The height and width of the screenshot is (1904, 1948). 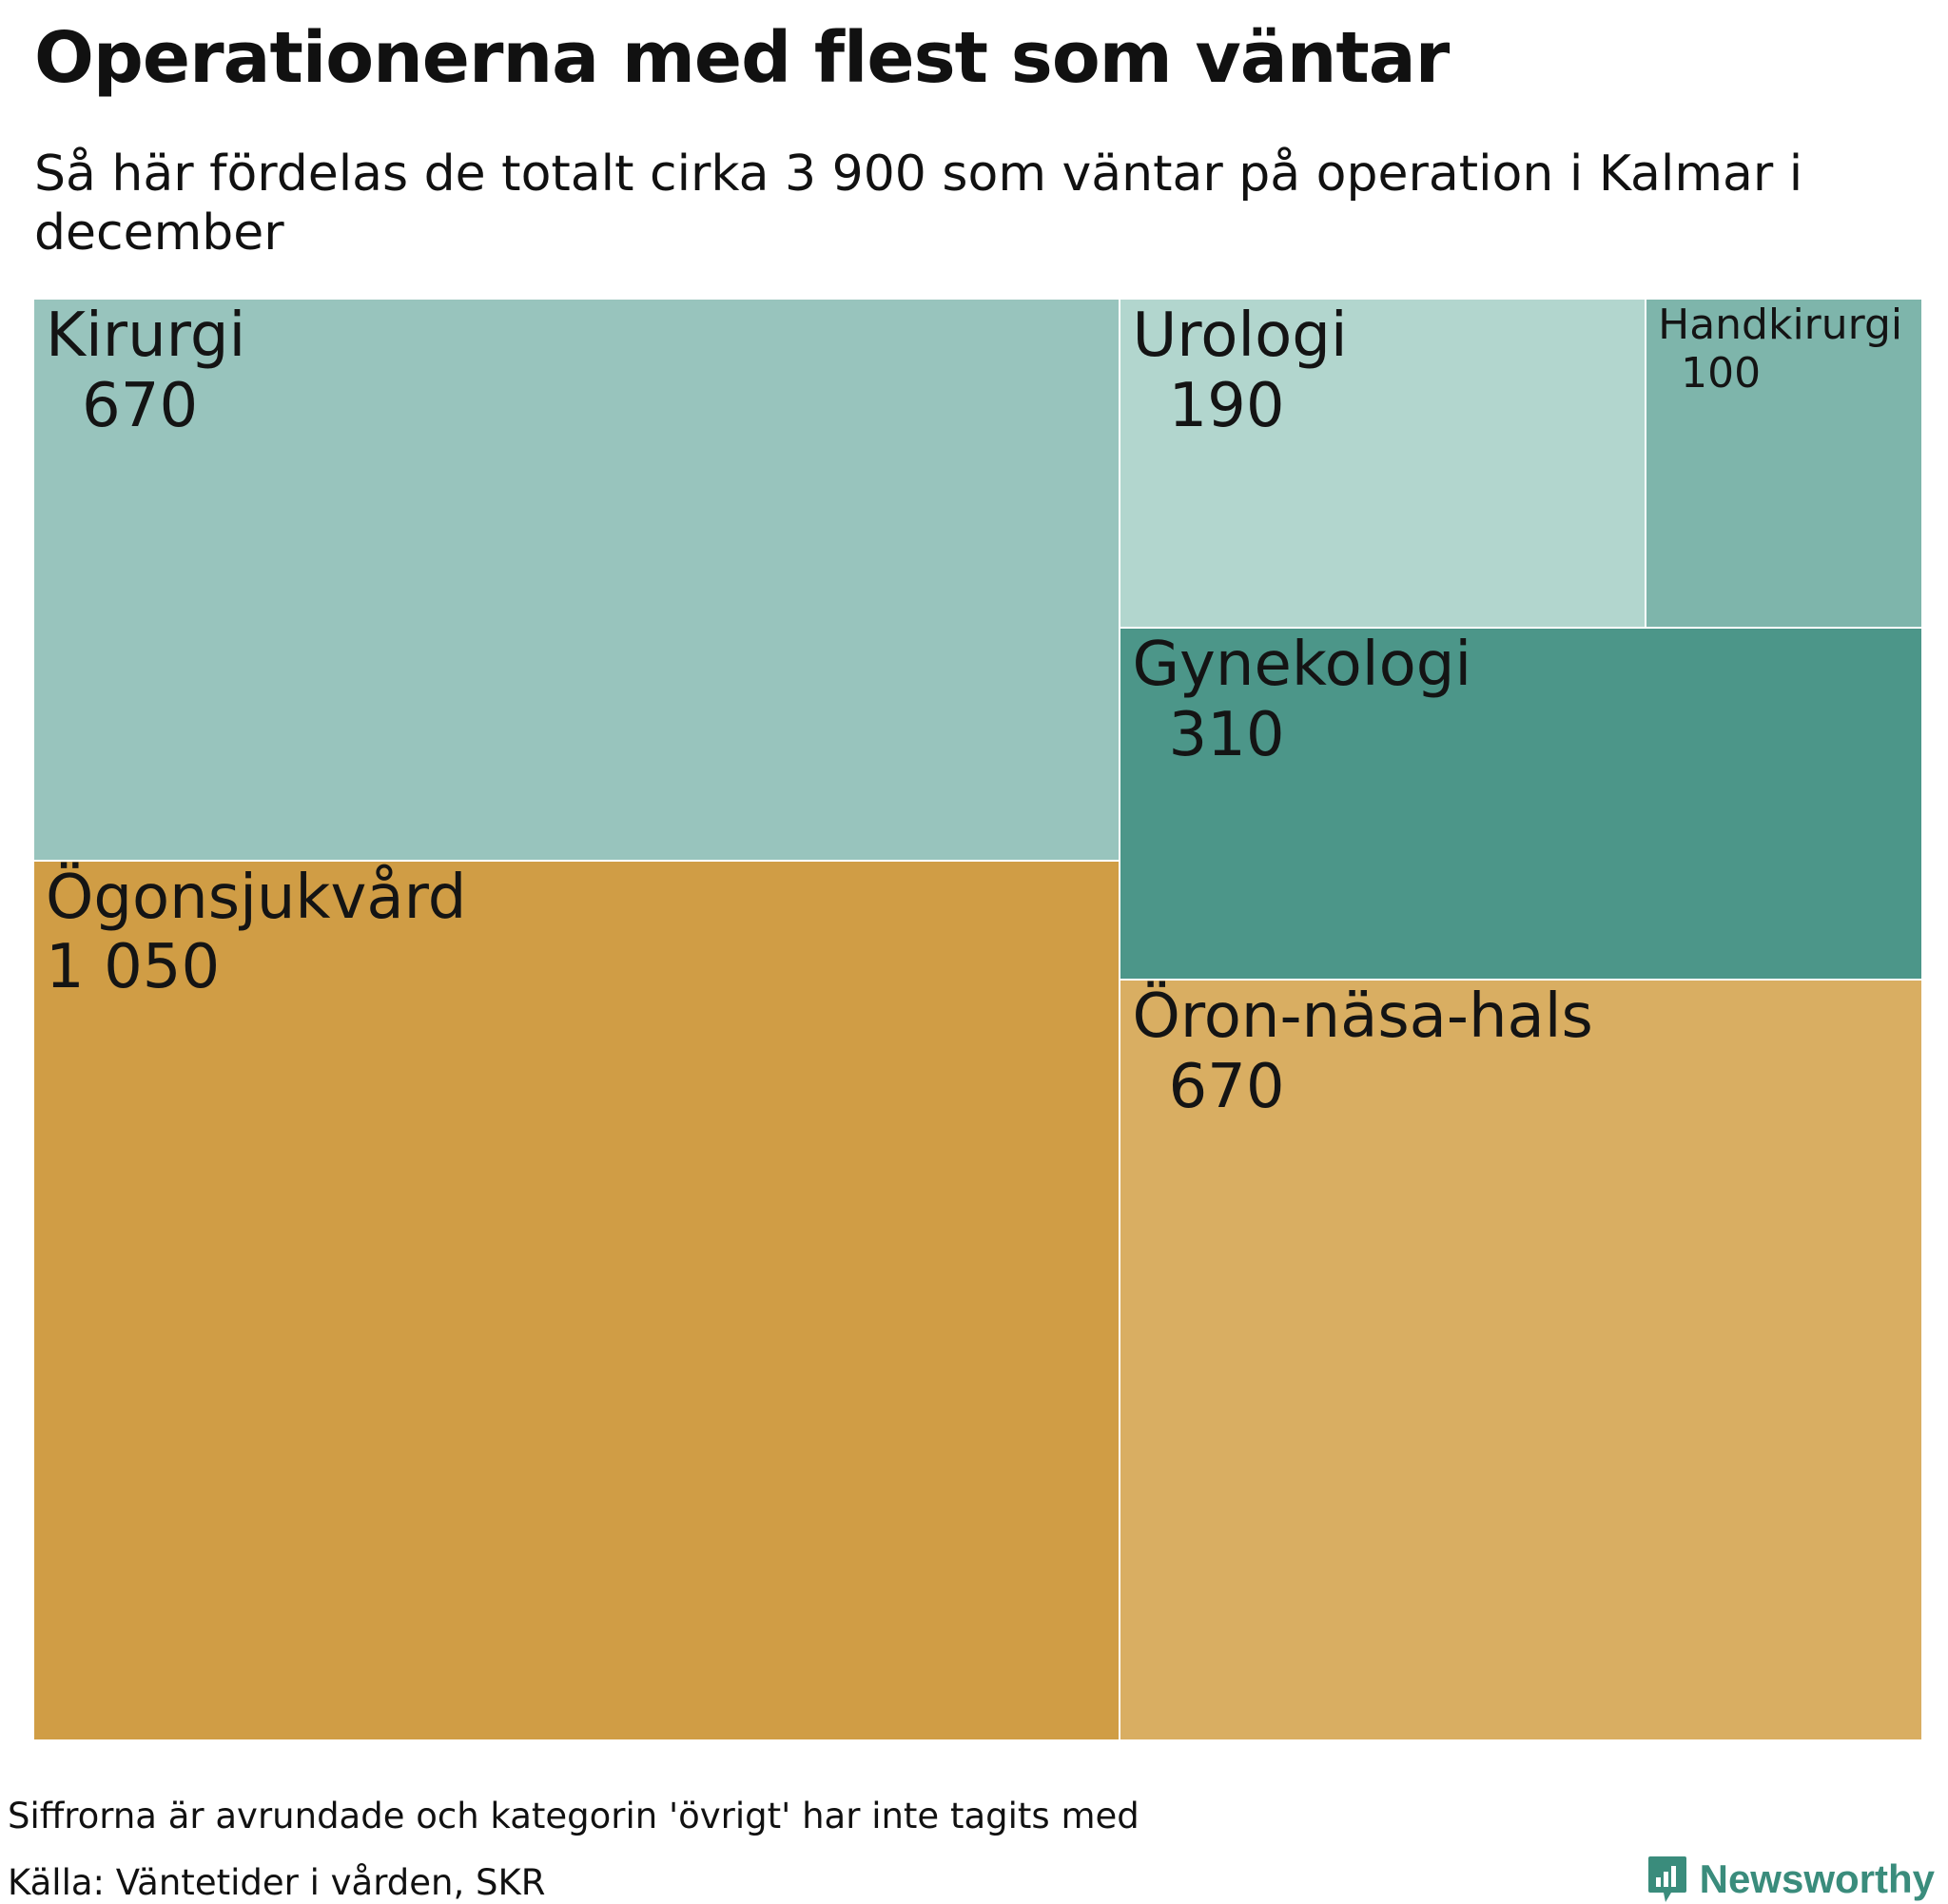 I want to click on cell-label: Ögonsjukvård 1 050, so click(x=256, y=932).